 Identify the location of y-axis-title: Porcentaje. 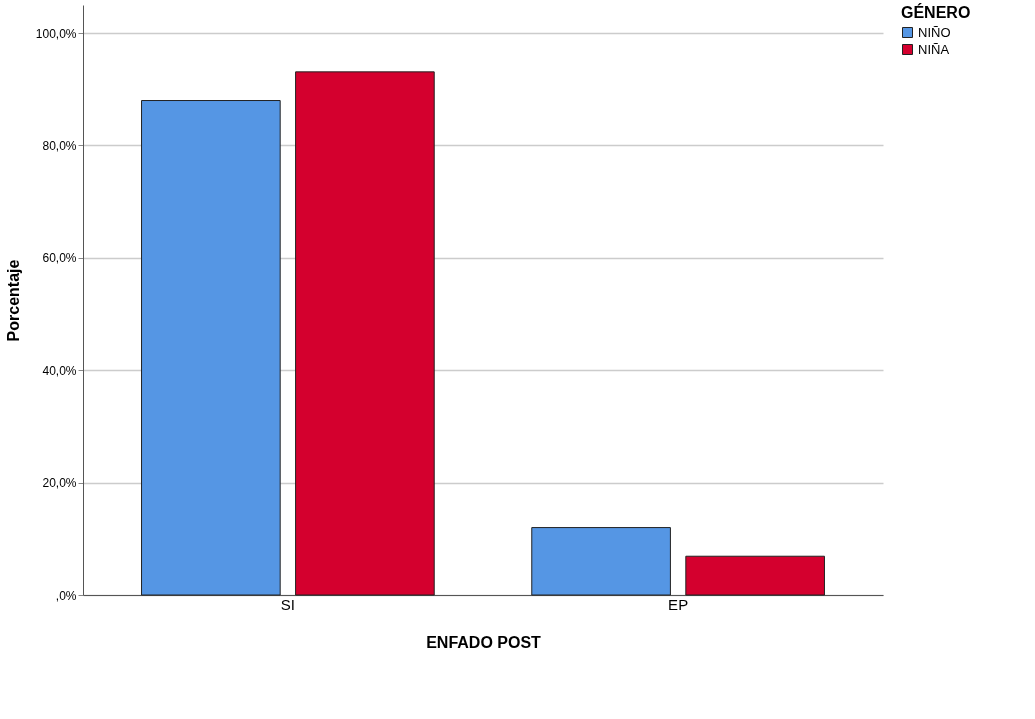
(13, 300).